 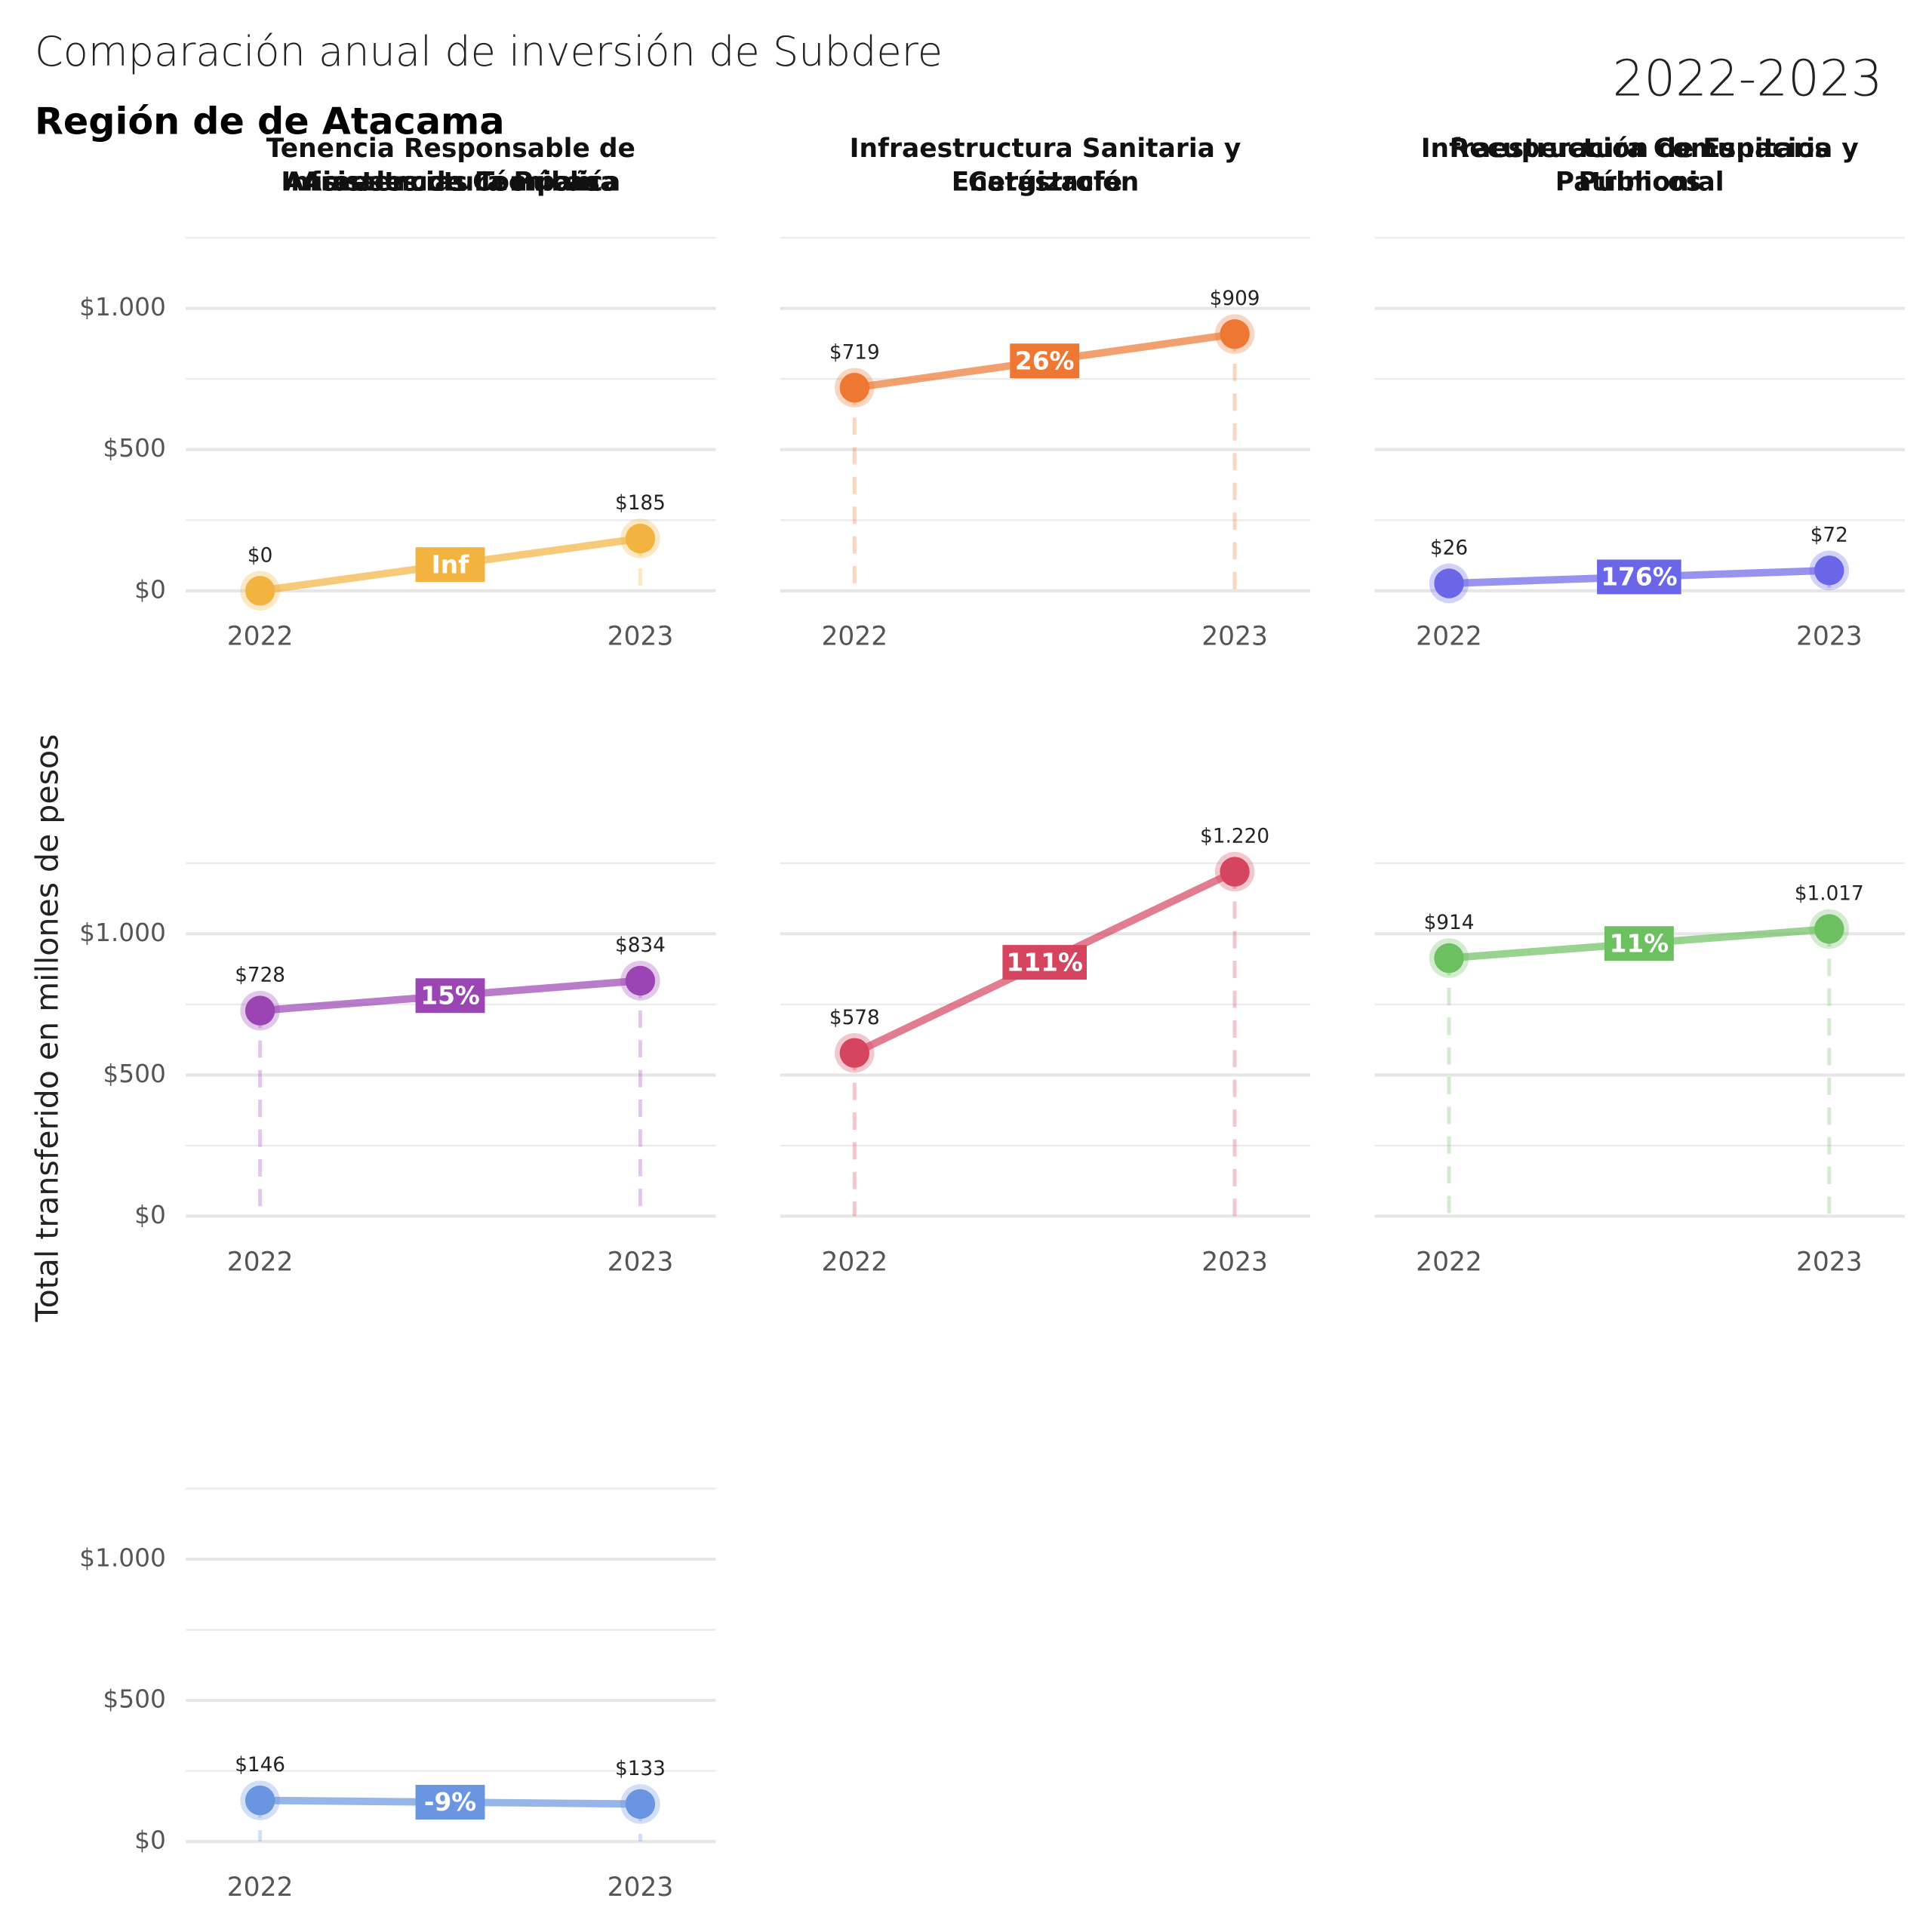 I want to click on value-label: $728, so click(x=260, y=975).